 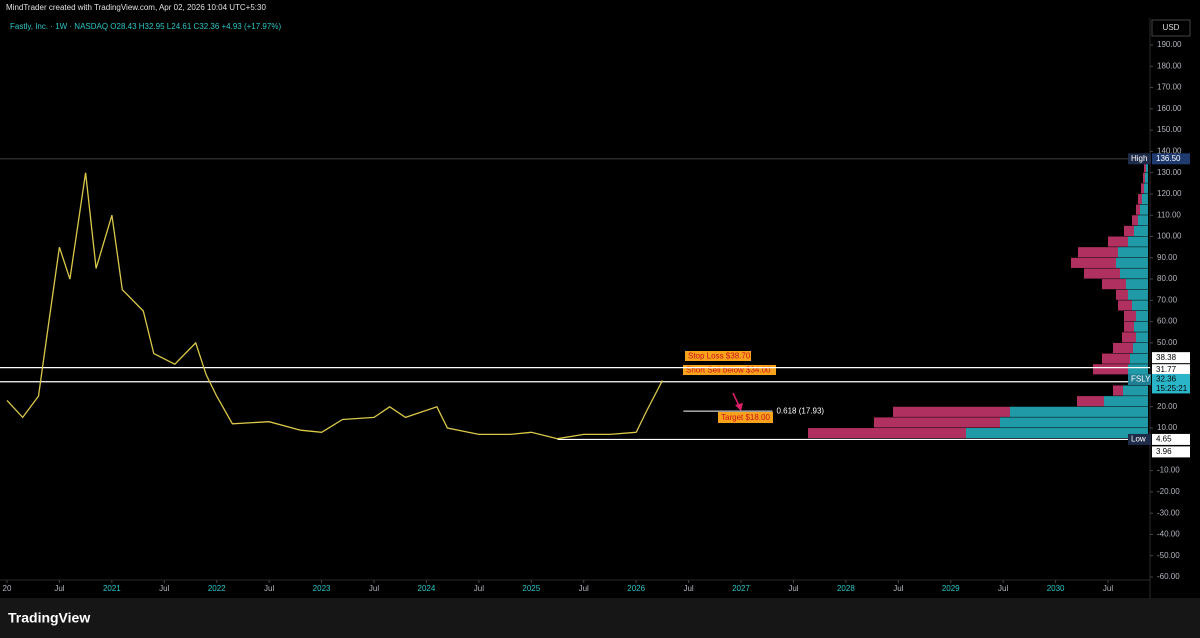 I want to click on y-tick-label: 70.00, so click(x=1167, y=299).